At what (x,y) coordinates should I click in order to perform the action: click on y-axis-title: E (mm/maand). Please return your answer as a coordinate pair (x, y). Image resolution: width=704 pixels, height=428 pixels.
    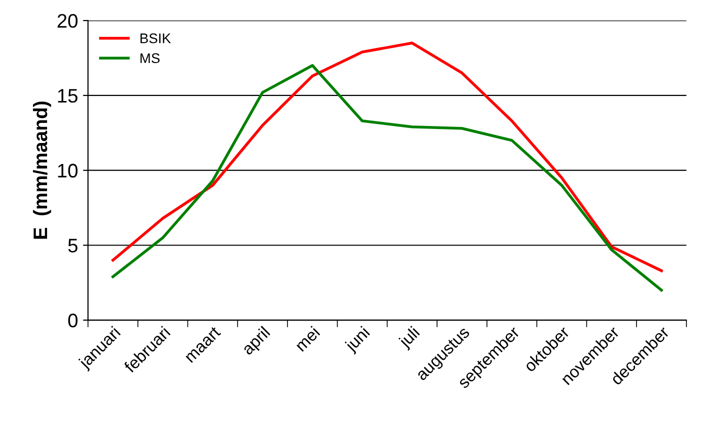
    Looking at the image, I should click on (42, 170).